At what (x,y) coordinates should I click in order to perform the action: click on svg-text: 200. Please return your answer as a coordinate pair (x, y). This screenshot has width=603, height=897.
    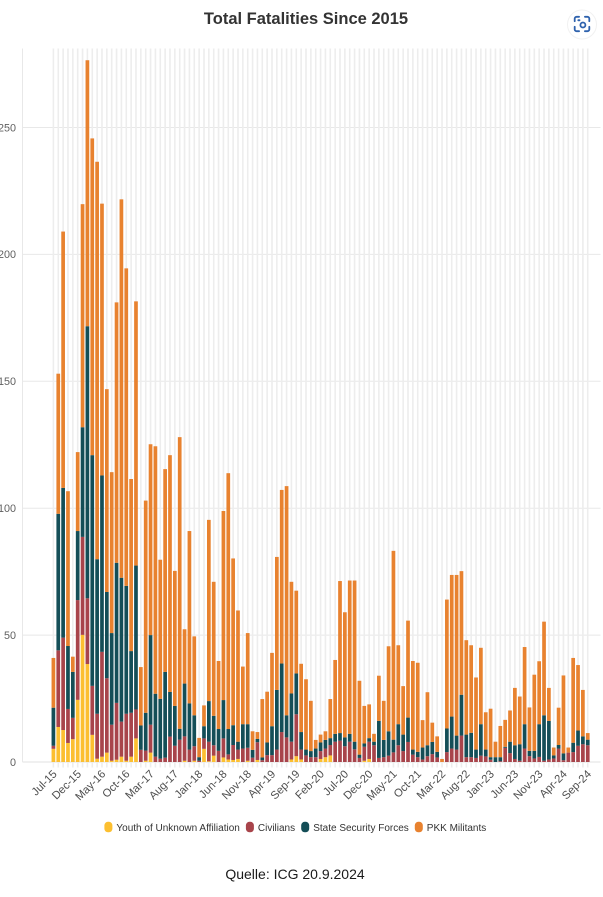
    Looking at the image, I should click on (8, 255).